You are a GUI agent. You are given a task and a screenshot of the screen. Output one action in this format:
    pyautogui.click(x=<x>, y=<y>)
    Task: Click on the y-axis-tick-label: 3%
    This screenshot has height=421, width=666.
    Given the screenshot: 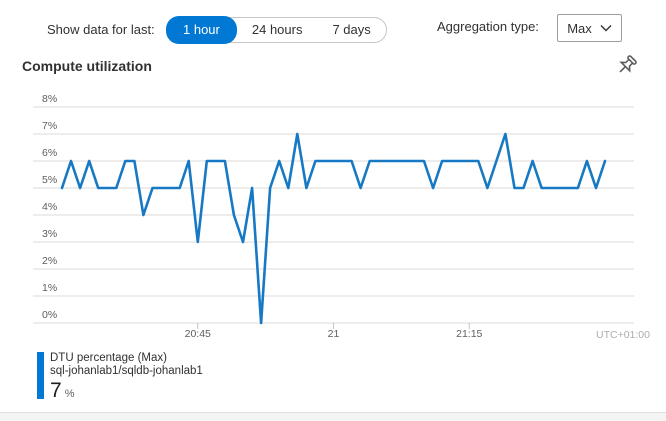 What is the action you would take?
    pyautogui.click(x=50, y=234)
    